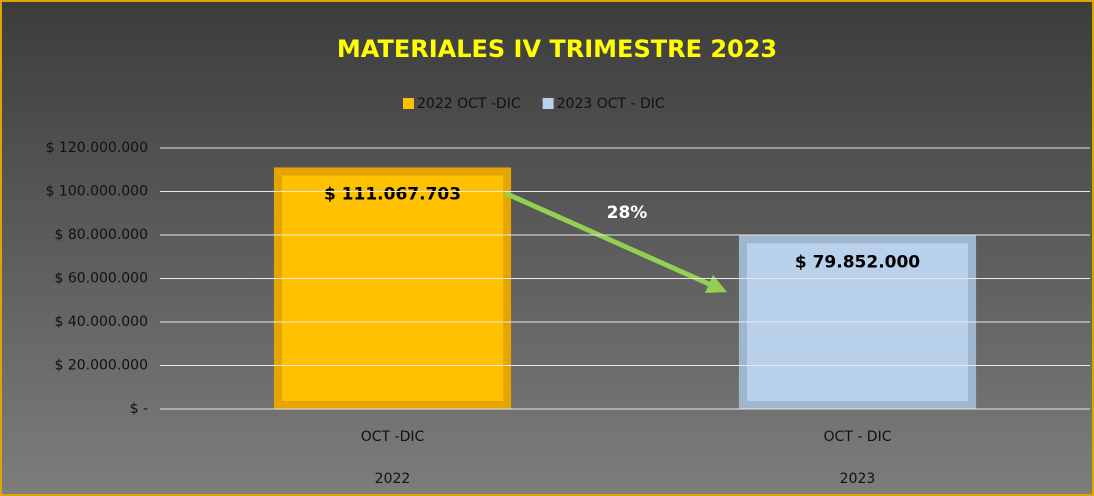 This screenshot has width=1094, height=496. What do you see at coordinates (615, 242) in the screenshot?
I see `change-arrow` at bounding box center [615, 242].